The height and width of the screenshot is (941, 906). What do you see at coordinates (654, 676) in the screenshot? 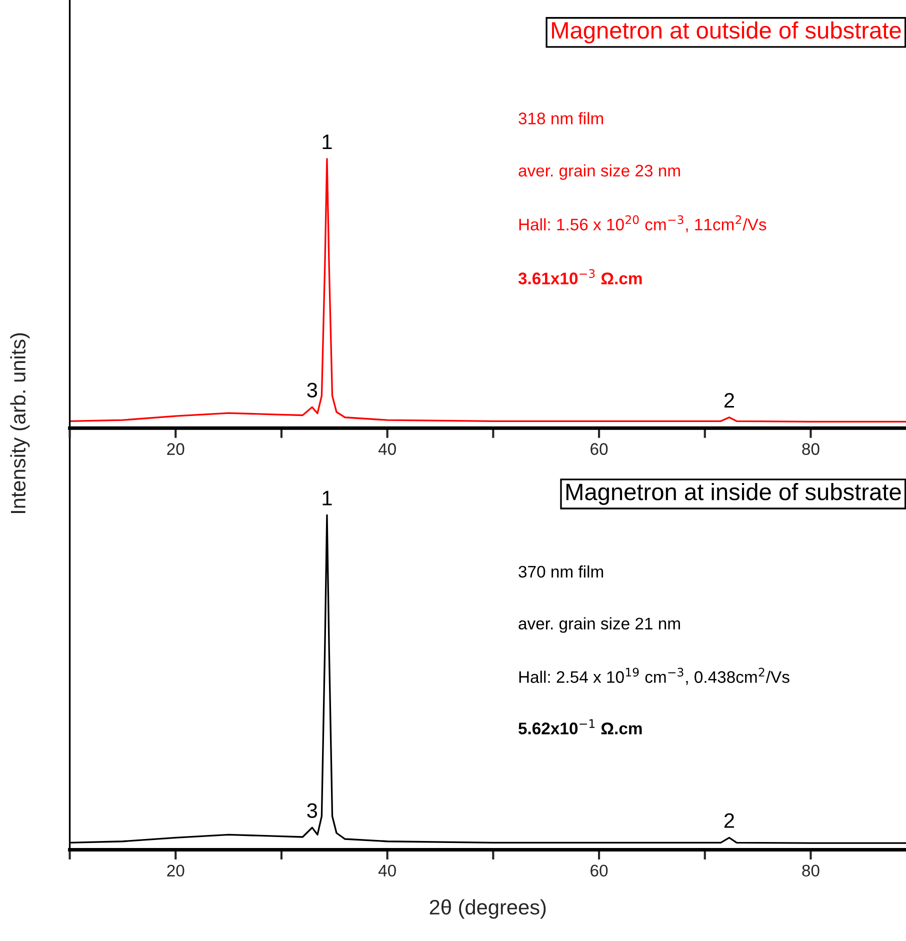
I see `annotation: Hall: 2.54 x 10$^{19}$ cm$^{−3}$, 0.438cm$^{2}$/Vs` at bounding box center [654, 676].